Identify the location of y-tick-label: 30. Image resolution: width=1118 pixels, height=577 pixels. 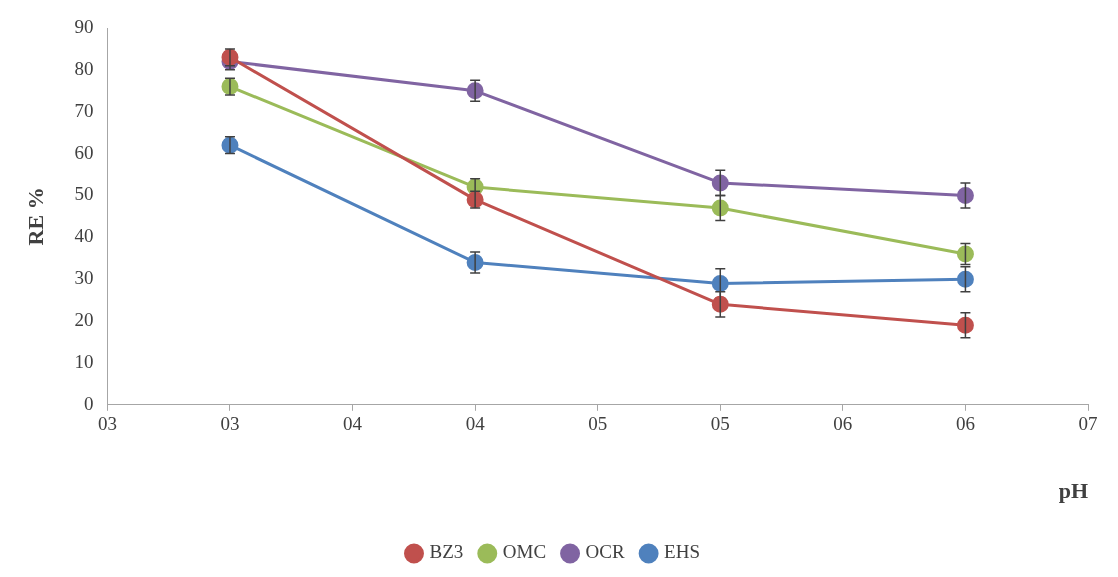
(84, 278).